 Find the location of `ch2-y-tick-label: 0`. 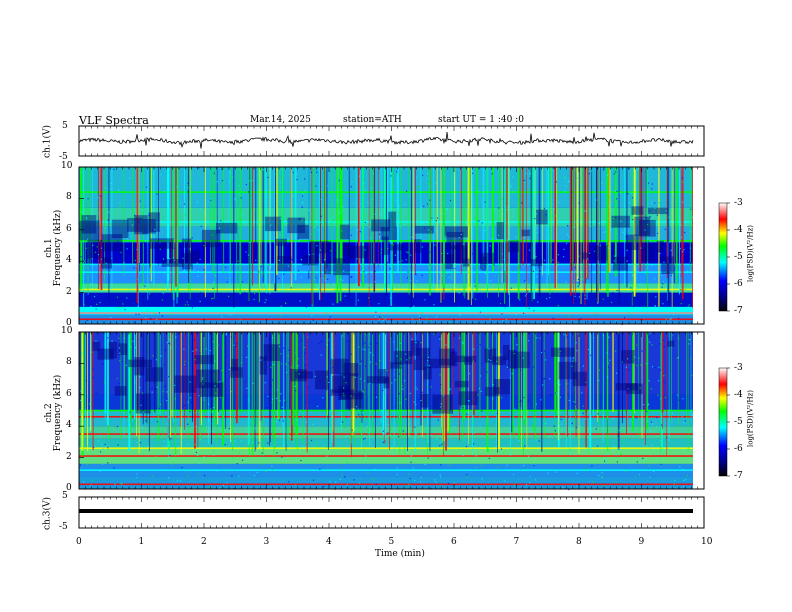

ch2-y-tick-label: 0 is located at coordinates (69, 488).